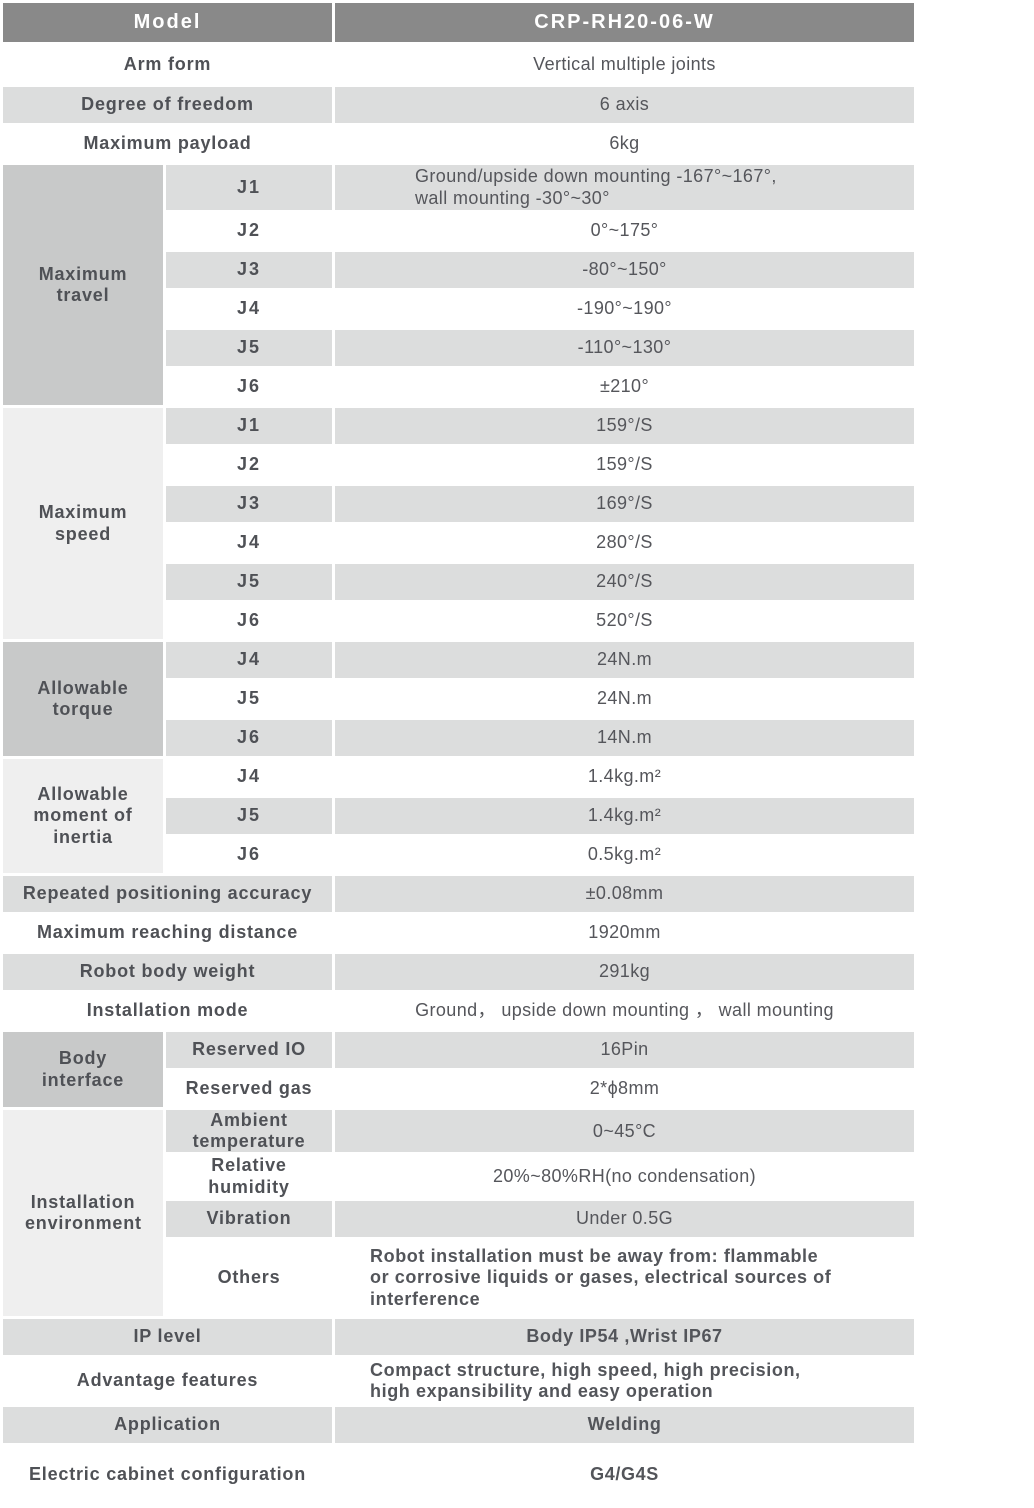  I want to click on others-label: Others, so click(249, 1277).